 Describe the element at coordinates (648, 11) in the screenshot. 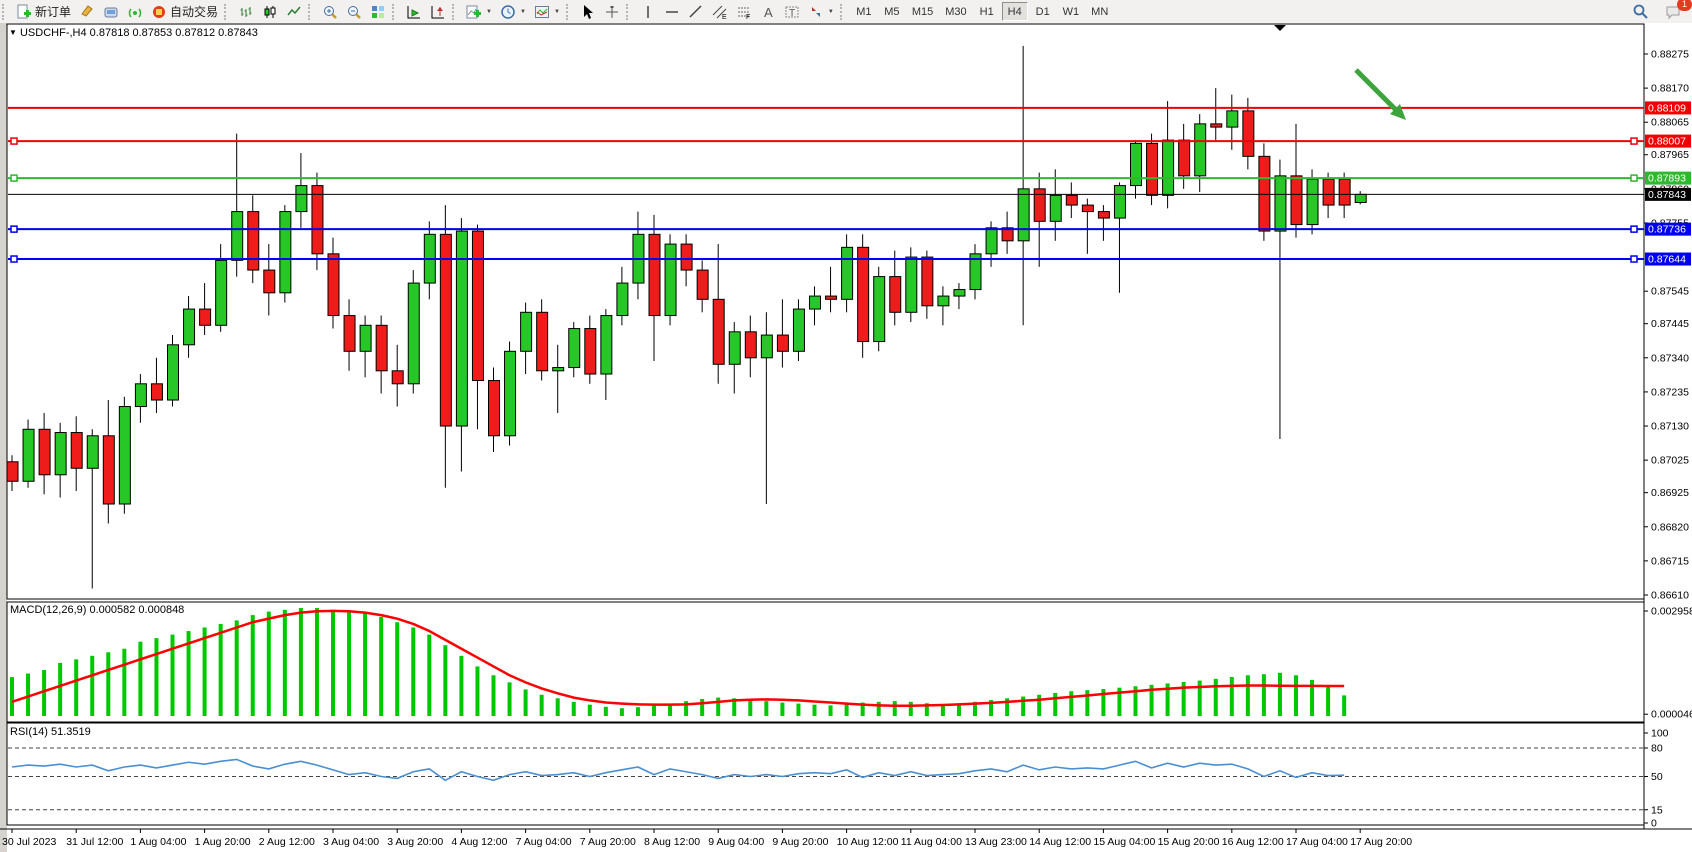

I see `vertical-line-button` at that location.